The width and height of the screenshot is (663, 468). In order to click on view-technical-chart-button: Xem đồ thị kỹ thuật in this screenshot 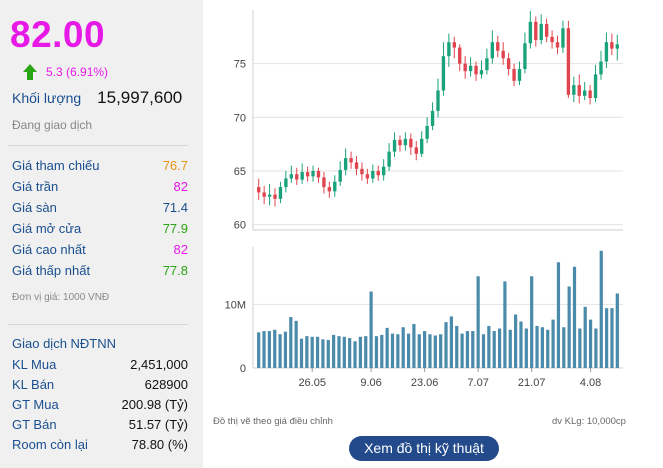, I will do `click(424, 448)`.